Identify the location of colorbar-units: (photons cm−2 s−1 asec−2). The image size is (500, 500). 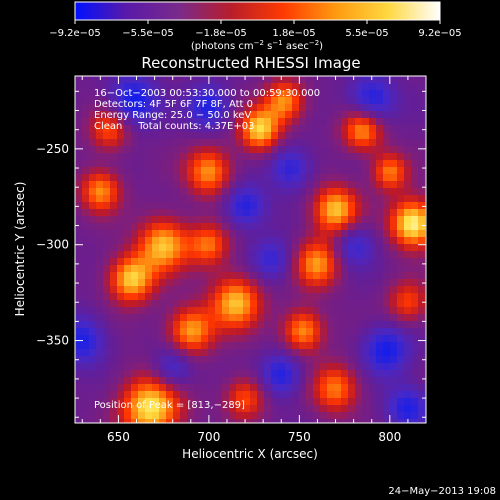
(257, 45).